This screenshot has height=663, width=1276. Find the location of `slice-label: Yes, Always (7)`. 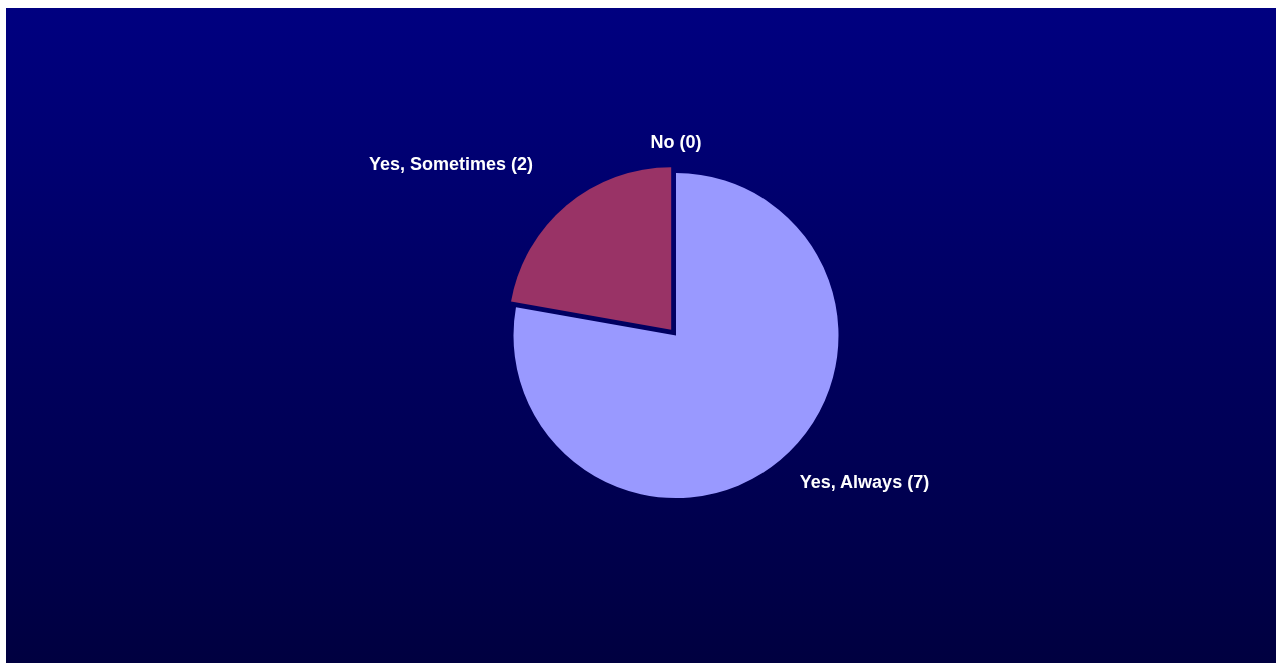

slice-label: Yes, Always (7) is located at coordinates (864, 481).